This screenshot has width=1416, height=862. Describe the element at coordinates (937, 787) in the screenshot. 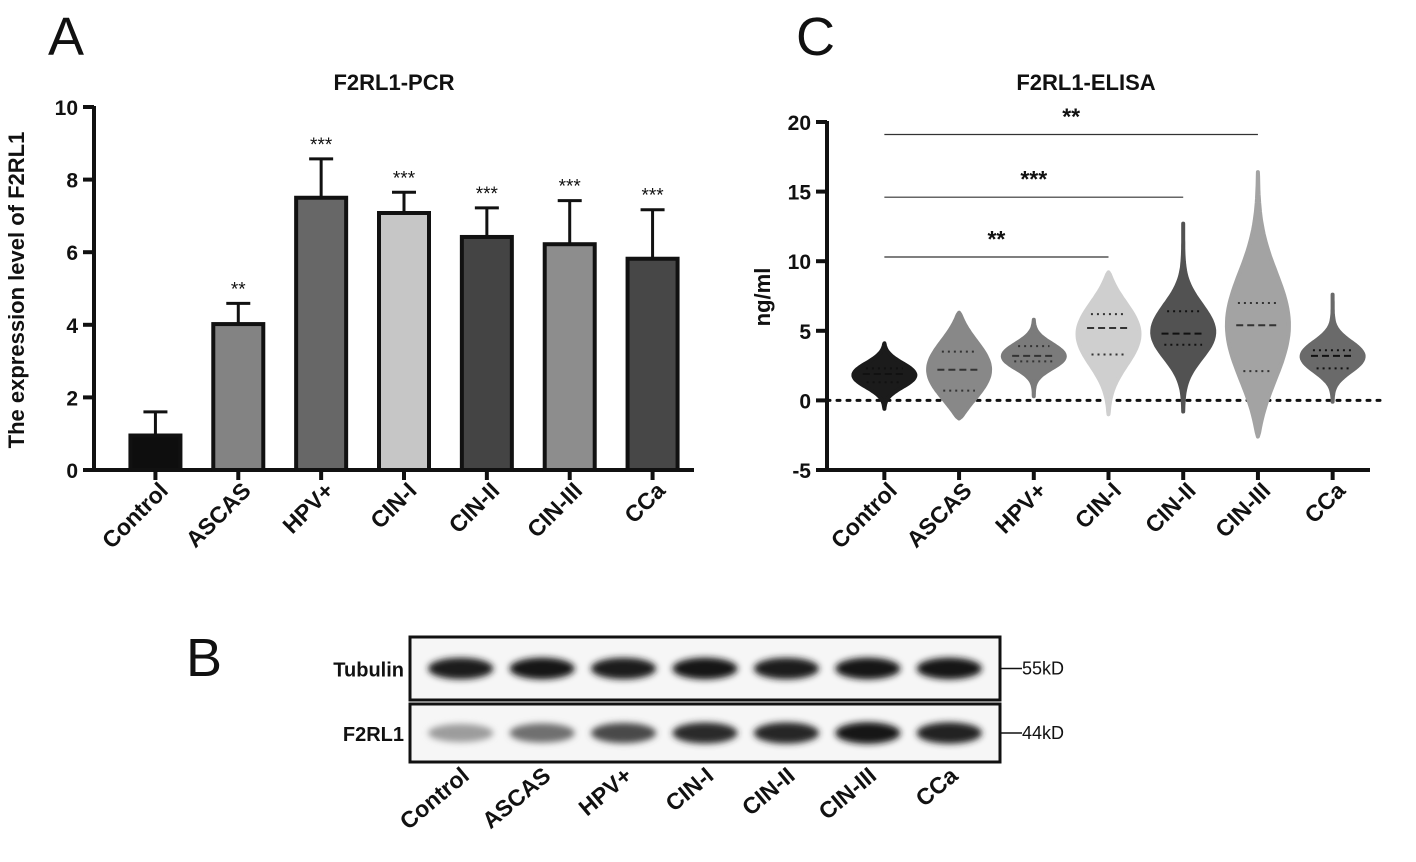

I see `blot-lane-label: CCa` at that location.